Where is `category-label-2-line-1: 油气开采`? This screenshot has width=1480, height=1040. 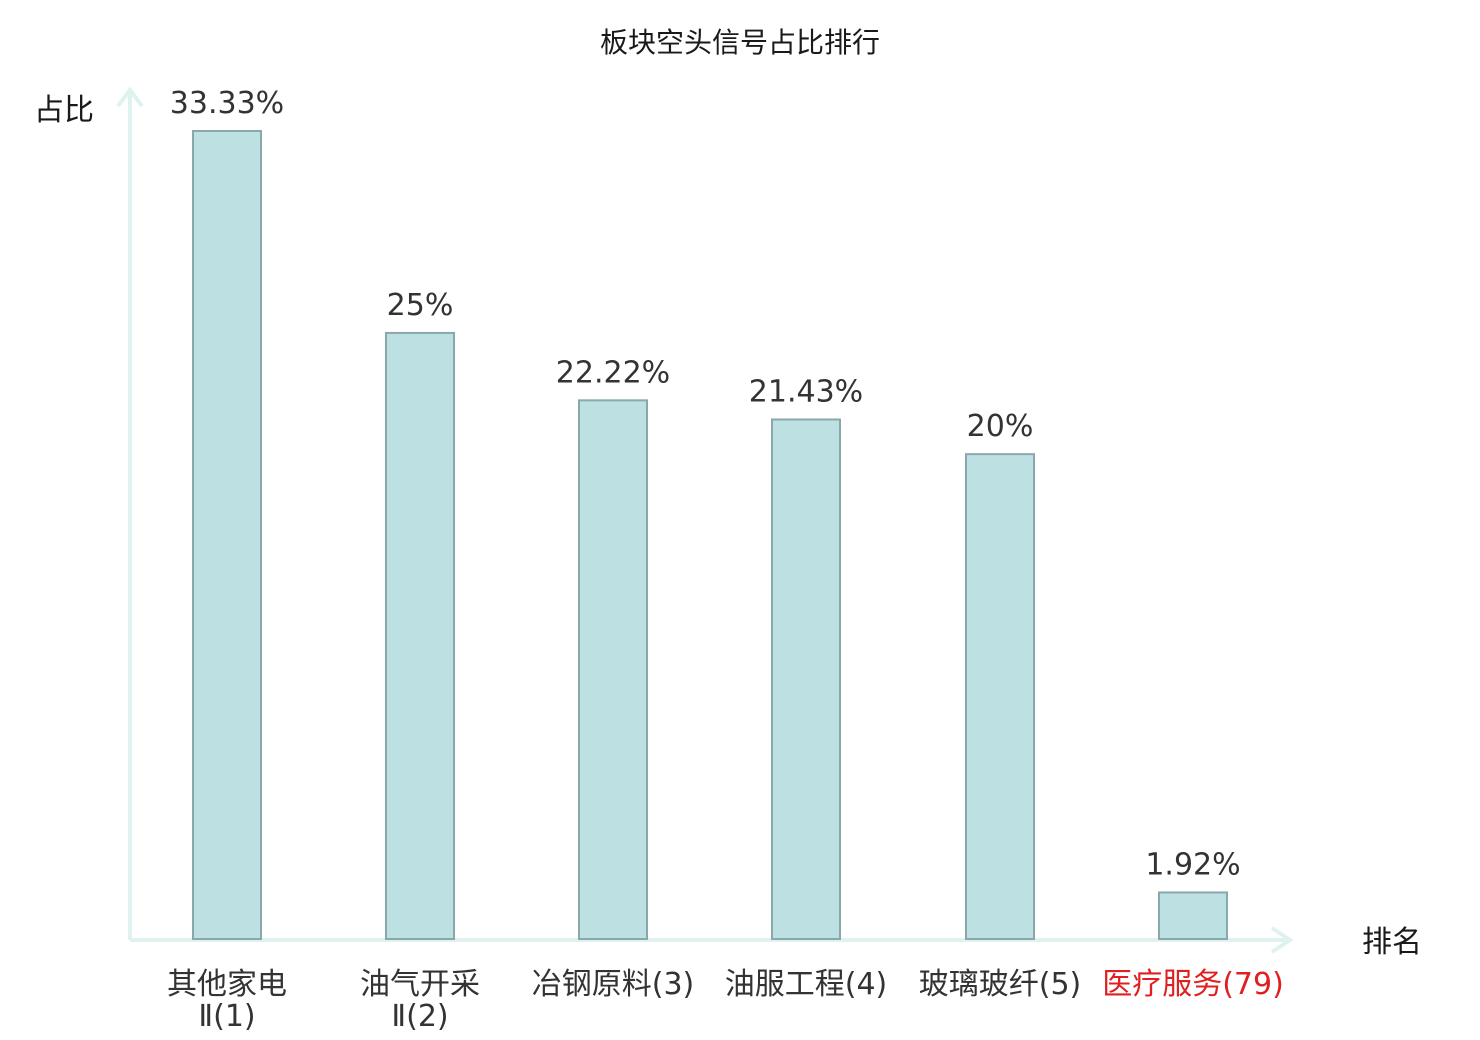 category-label-2-line-1: 油气开采 is located at coordinates (420, 984).